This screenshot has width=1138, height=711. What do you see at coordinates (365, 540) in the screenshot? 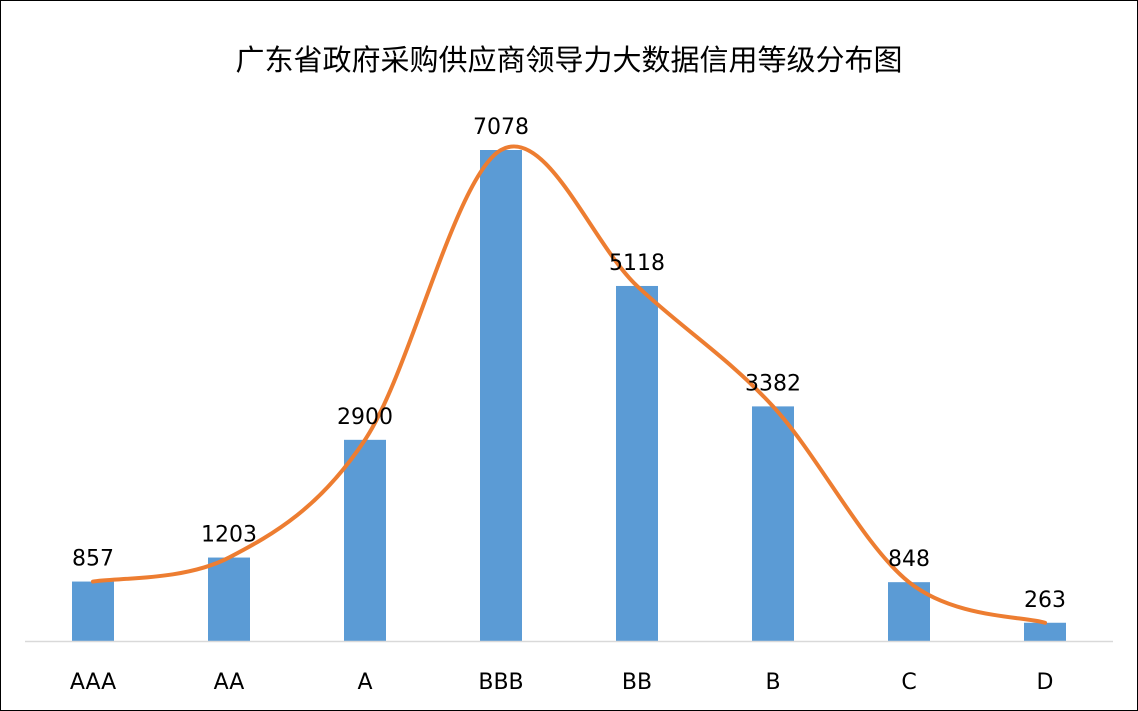
I see `bar-a` at bounding box center [365, 540].